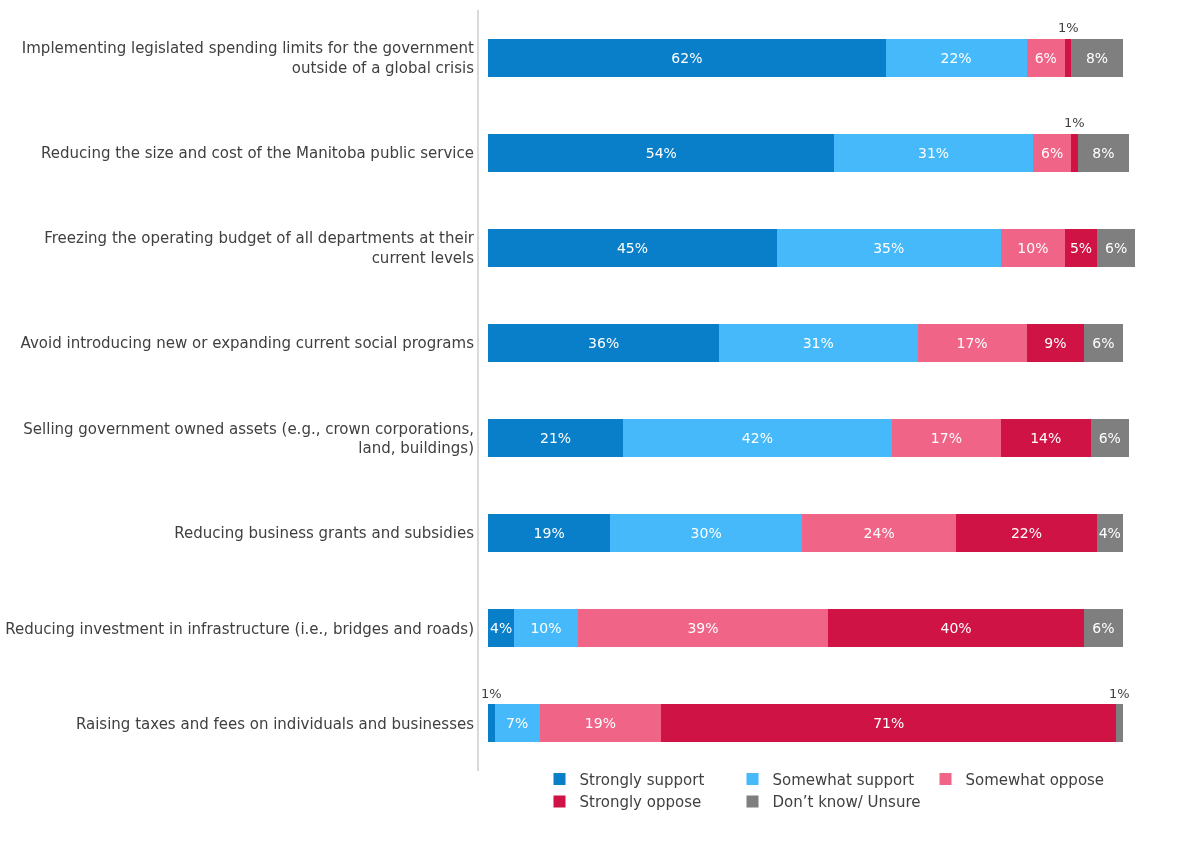 The image size is (1190, 846). I want to click on data-label: 62%, so click(687, 57).